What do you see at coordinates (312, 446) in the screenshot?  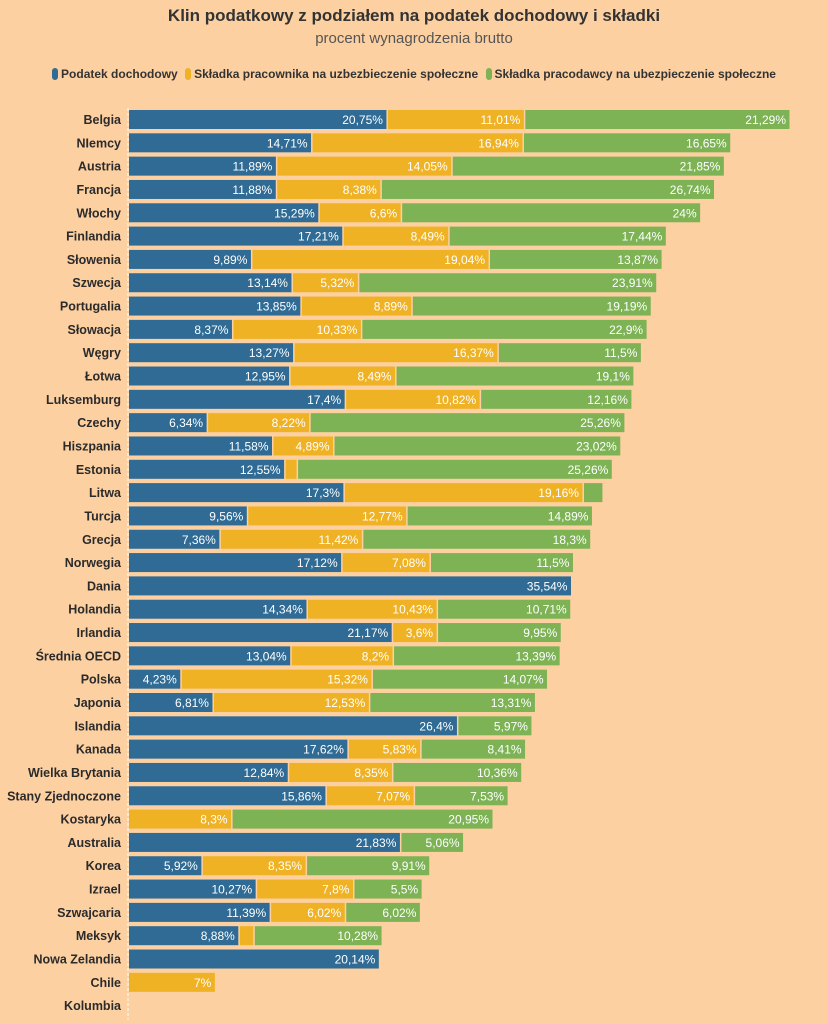 I see `data-label: 4,89%` at bounding box center [312, 446].